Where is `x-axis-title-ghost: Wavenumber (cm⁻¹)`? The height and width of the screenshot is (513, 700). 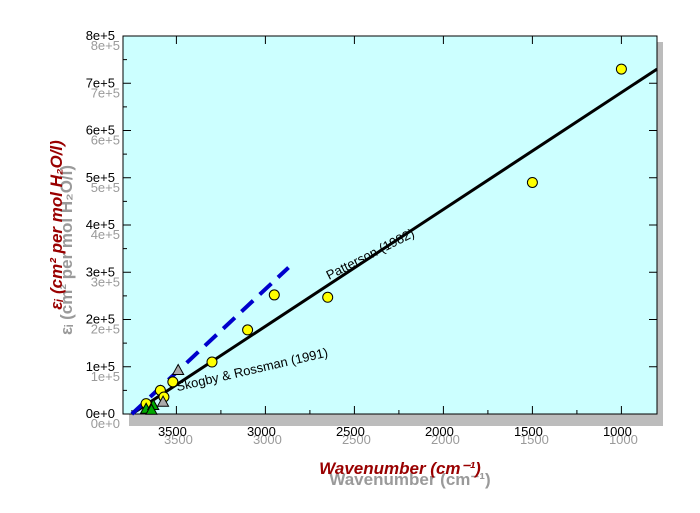 x-axis-title-ghost: Wavenumber (cm⁻¹) is located at coordinates (409, 479).